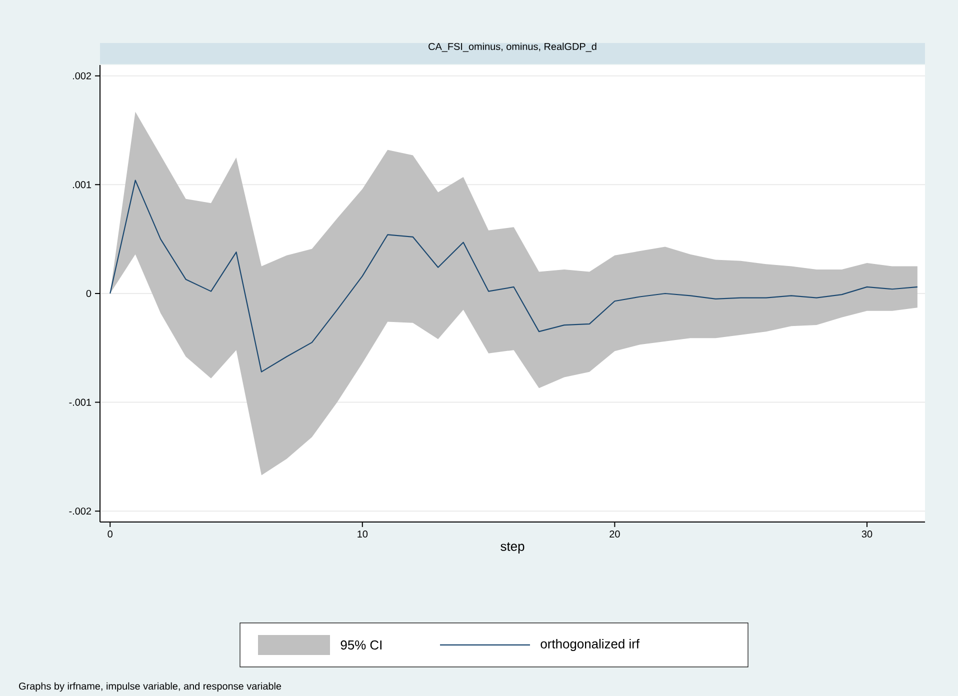  I want to click on x-tick-label: 20, so click(615, 534).